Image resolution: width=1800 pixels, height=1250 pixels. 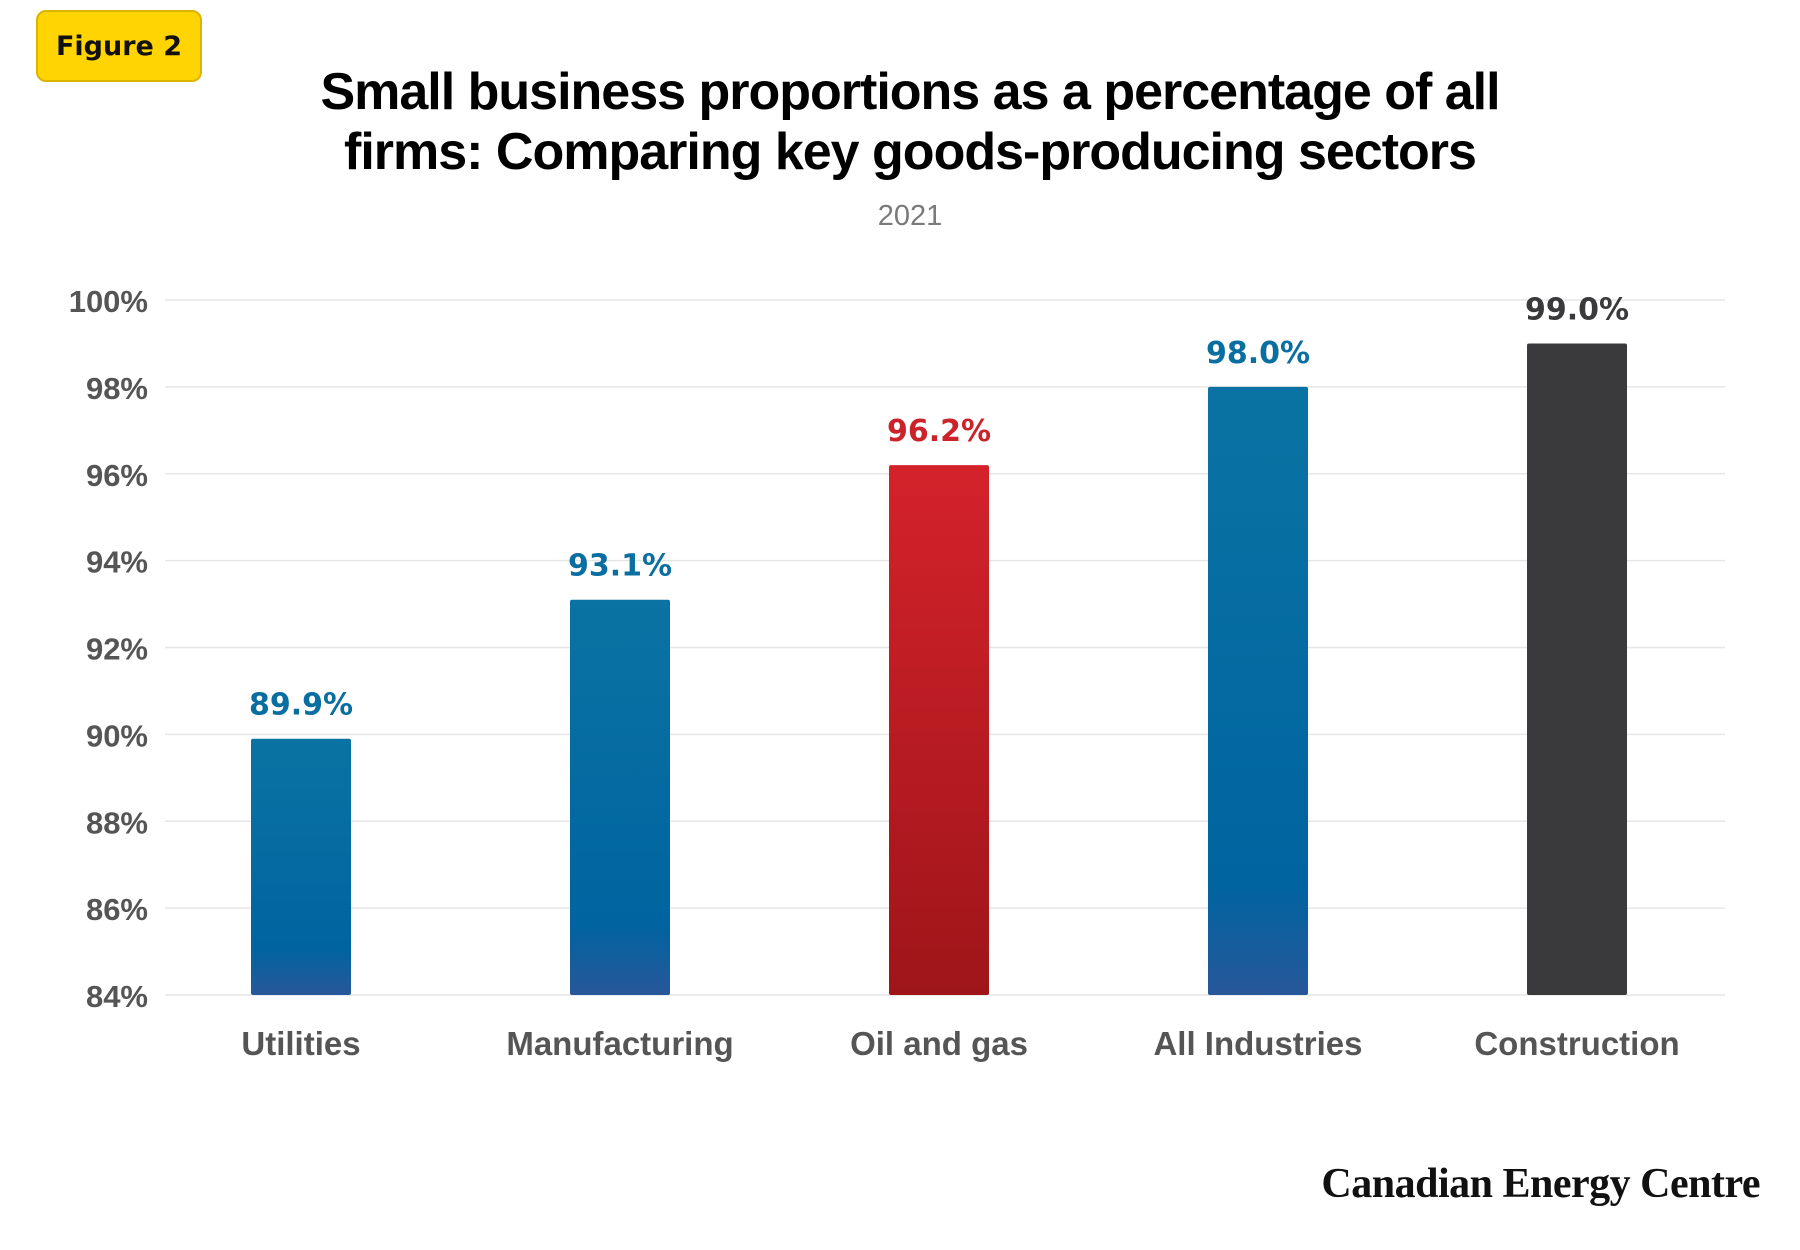 I want to click on y-tick-label: 92%, so click(x=117, y=649).